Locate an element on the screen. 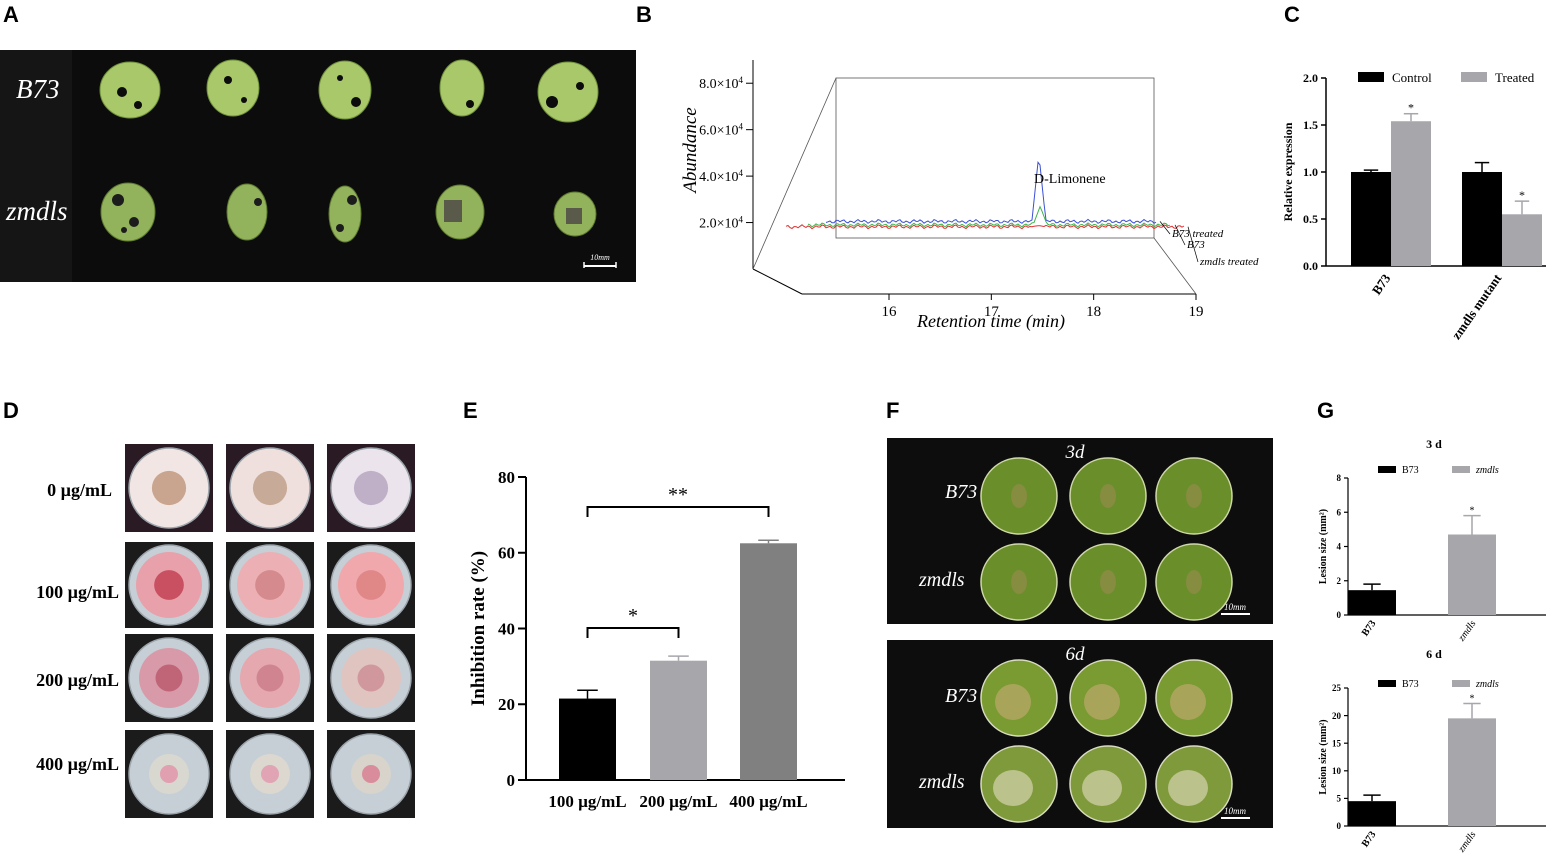  leaf-discs-f is located at coordinates (1106, 640).